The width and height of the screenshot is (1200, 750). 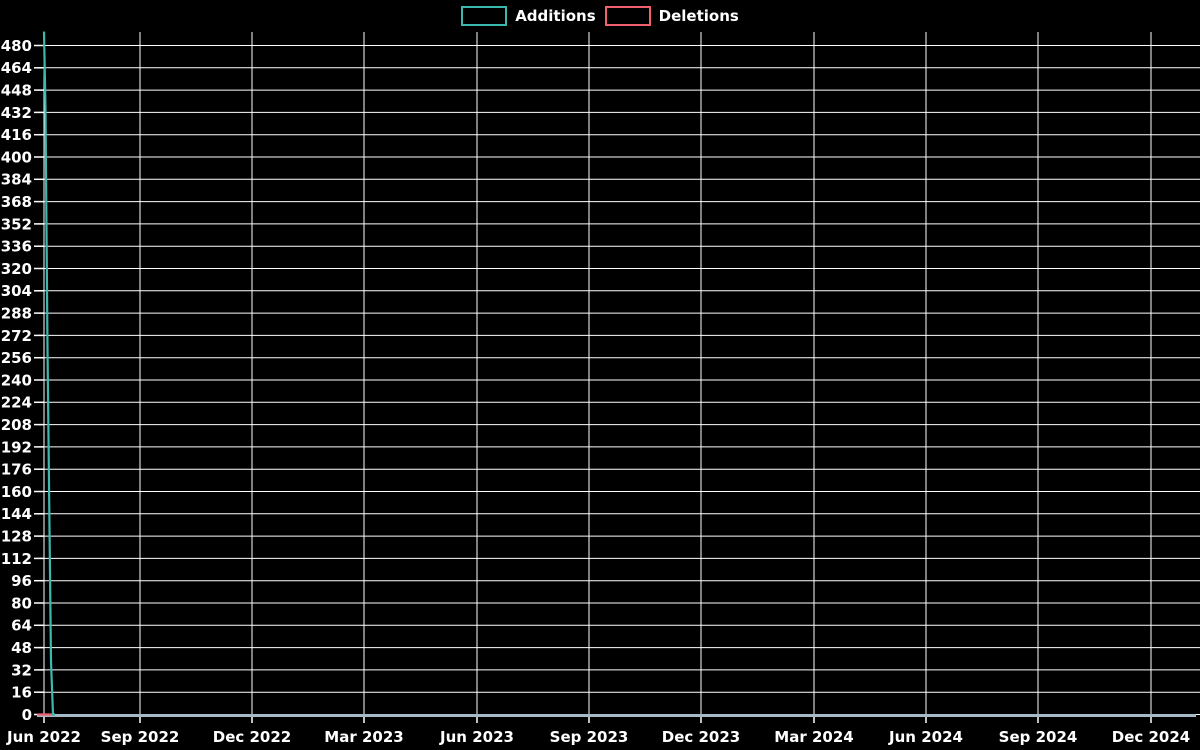 I want to click on svg-text: 64, so click(x=21, y=626).